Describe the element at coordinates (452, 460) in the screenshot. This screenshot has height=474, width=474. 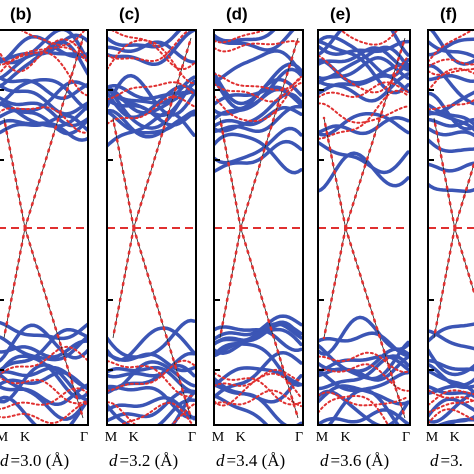
I see `caption-value: =3.` at that location.